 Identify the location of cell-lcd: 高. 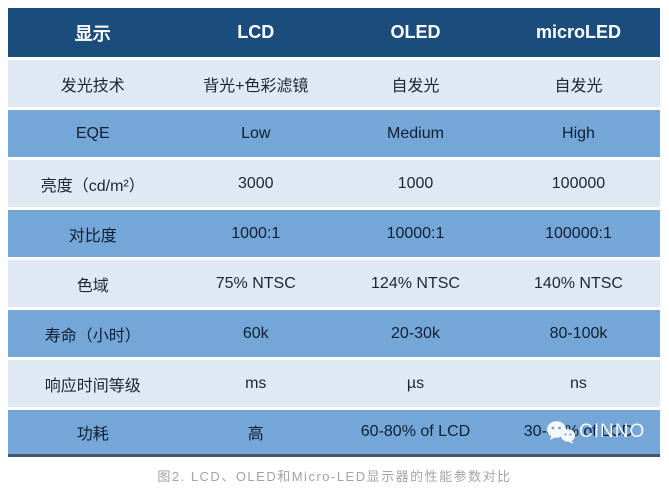
(255, 434).